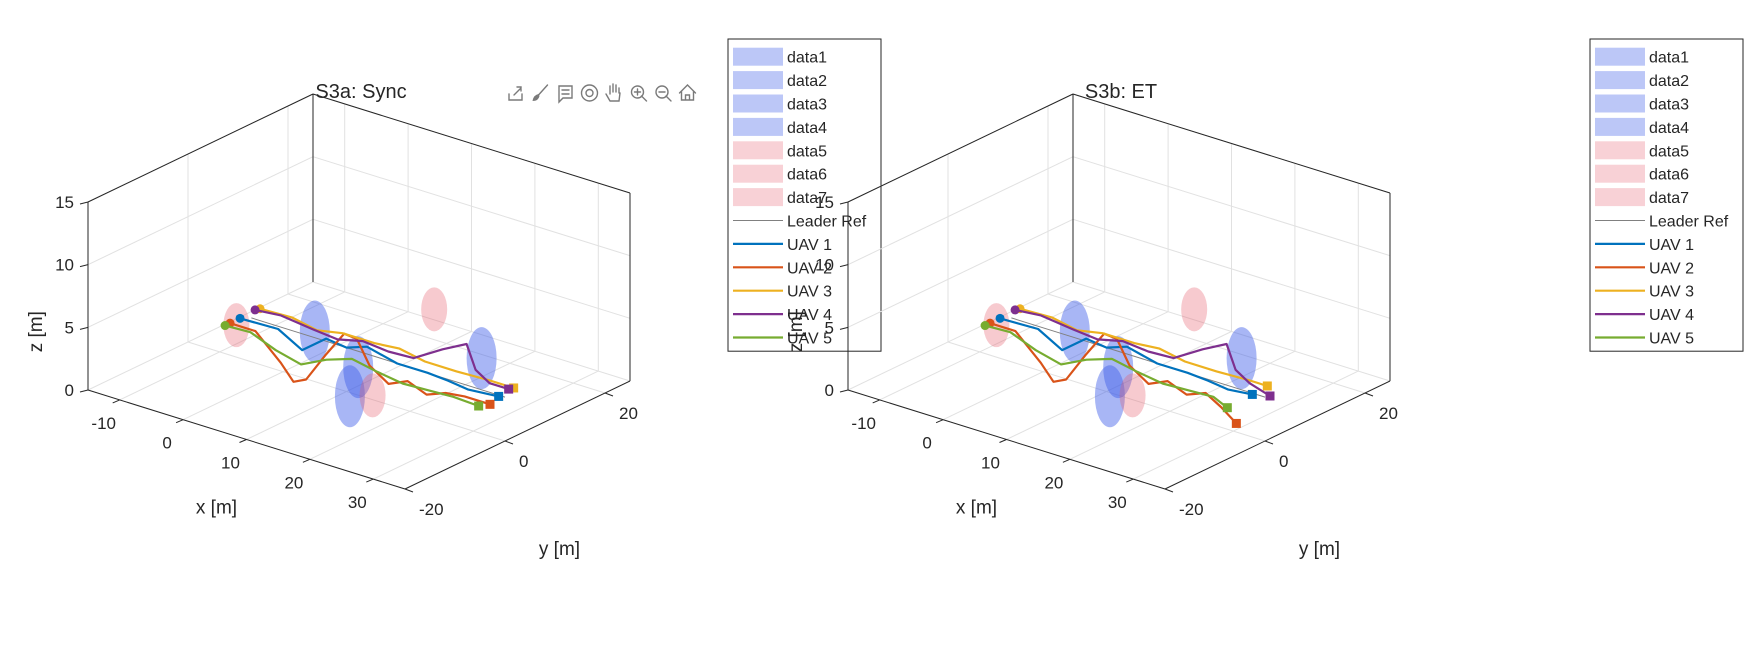  I want to click on zoom-out-icon, so click(663, 93).